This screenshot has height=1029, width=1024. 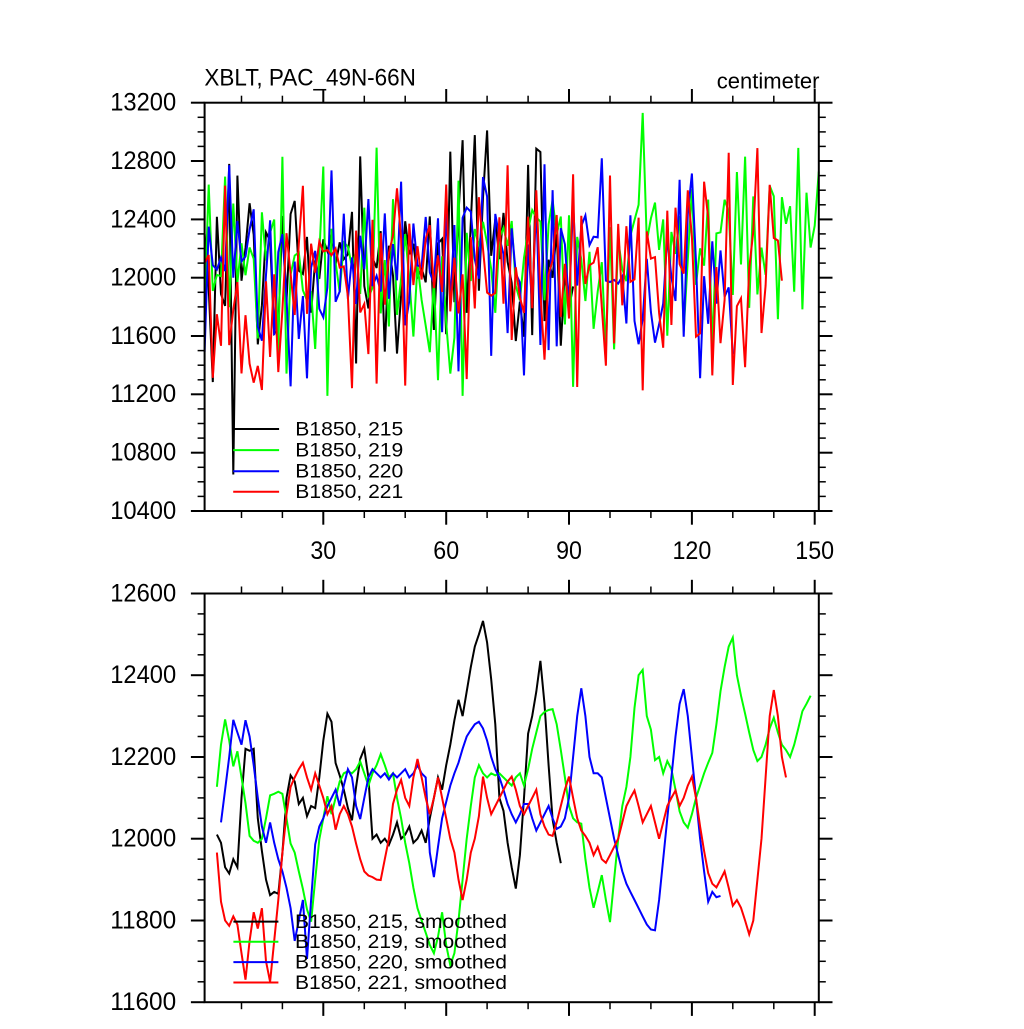 I want to click on svg-text: 150, so click(x=814, y=551).